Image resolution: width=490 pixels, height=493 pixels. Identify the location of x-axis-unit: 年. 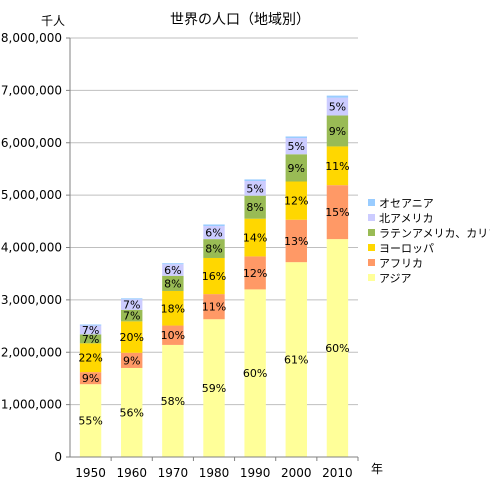
(377, 469).